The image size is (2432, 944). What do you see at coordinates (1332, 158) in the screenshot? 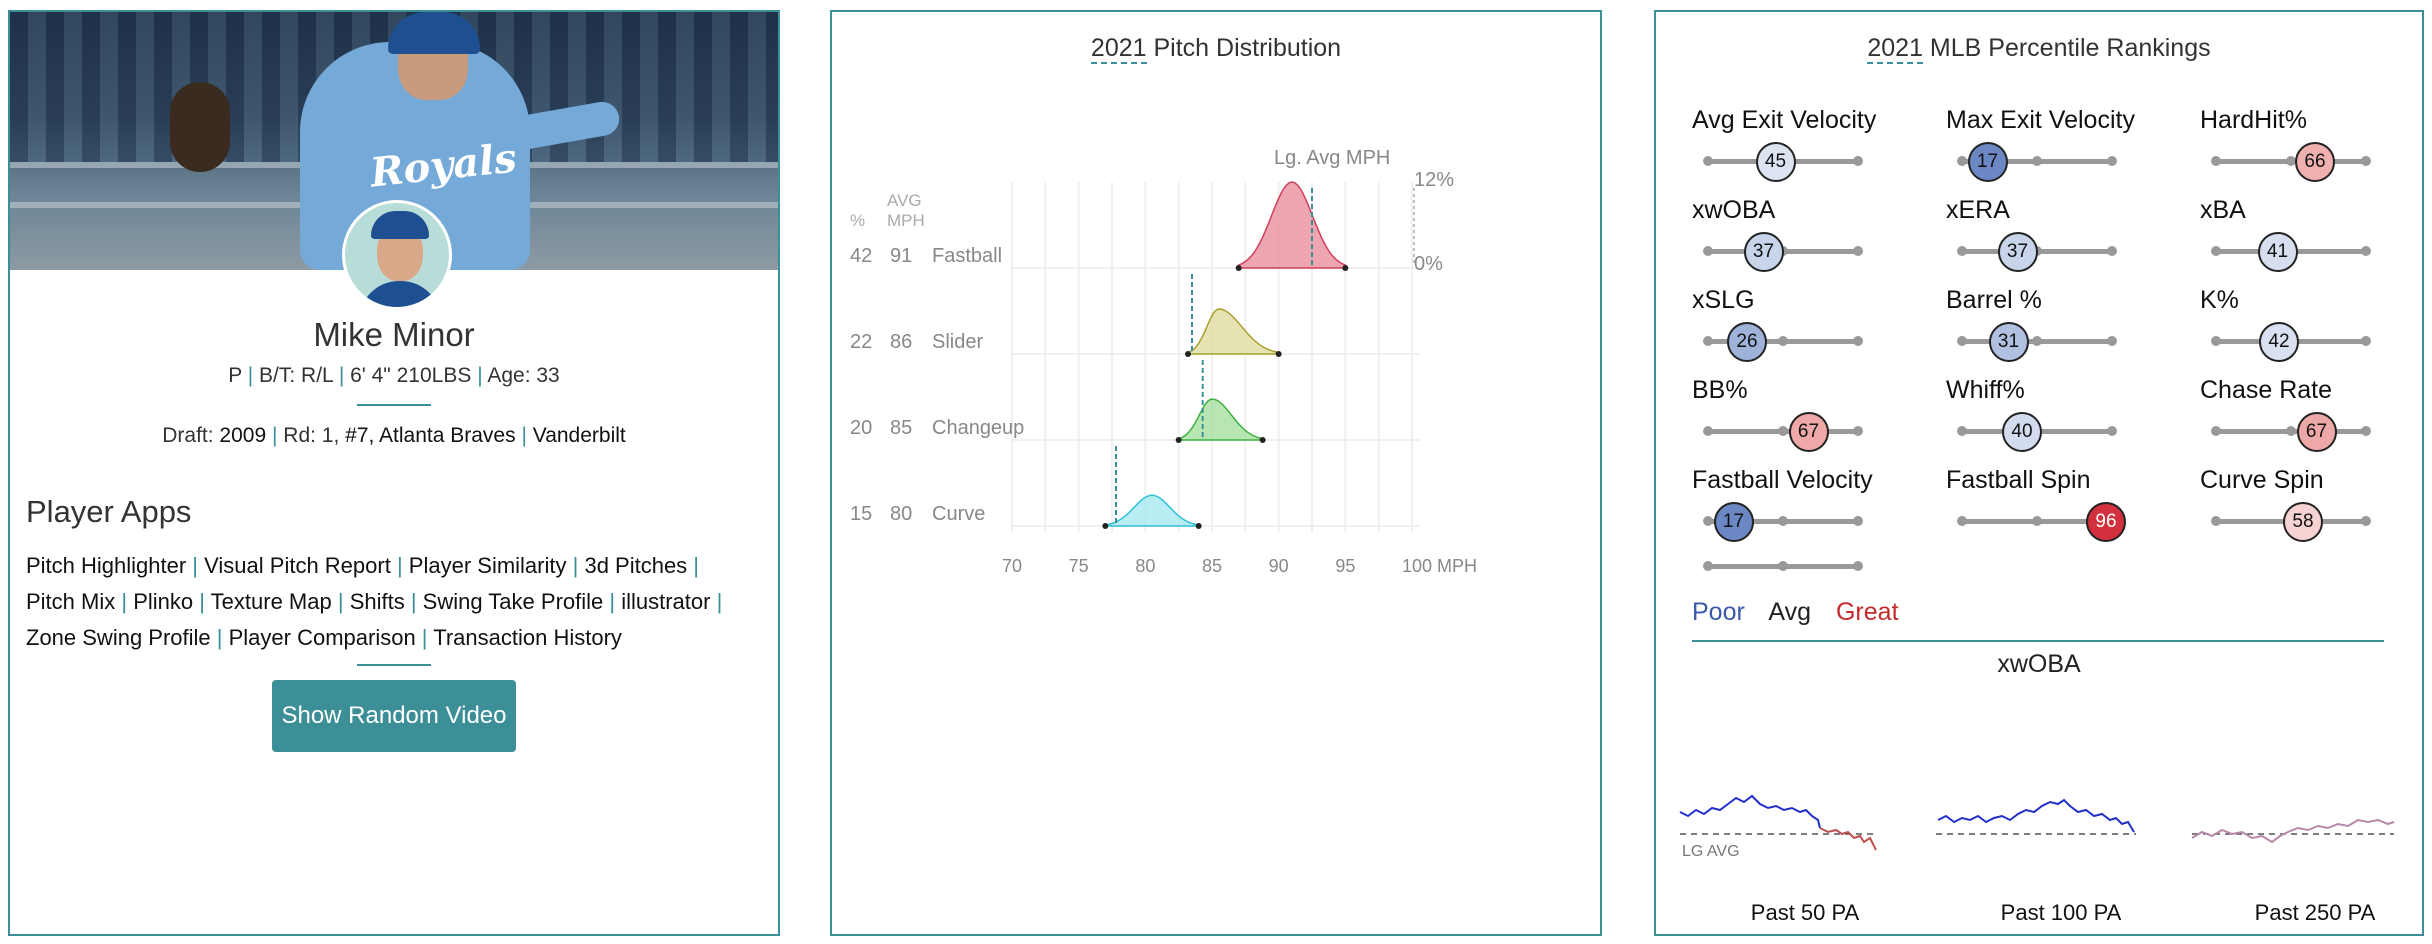
I see `lg-avg-label: Lg. Avg MPH` at bounding box center [1332, 158].